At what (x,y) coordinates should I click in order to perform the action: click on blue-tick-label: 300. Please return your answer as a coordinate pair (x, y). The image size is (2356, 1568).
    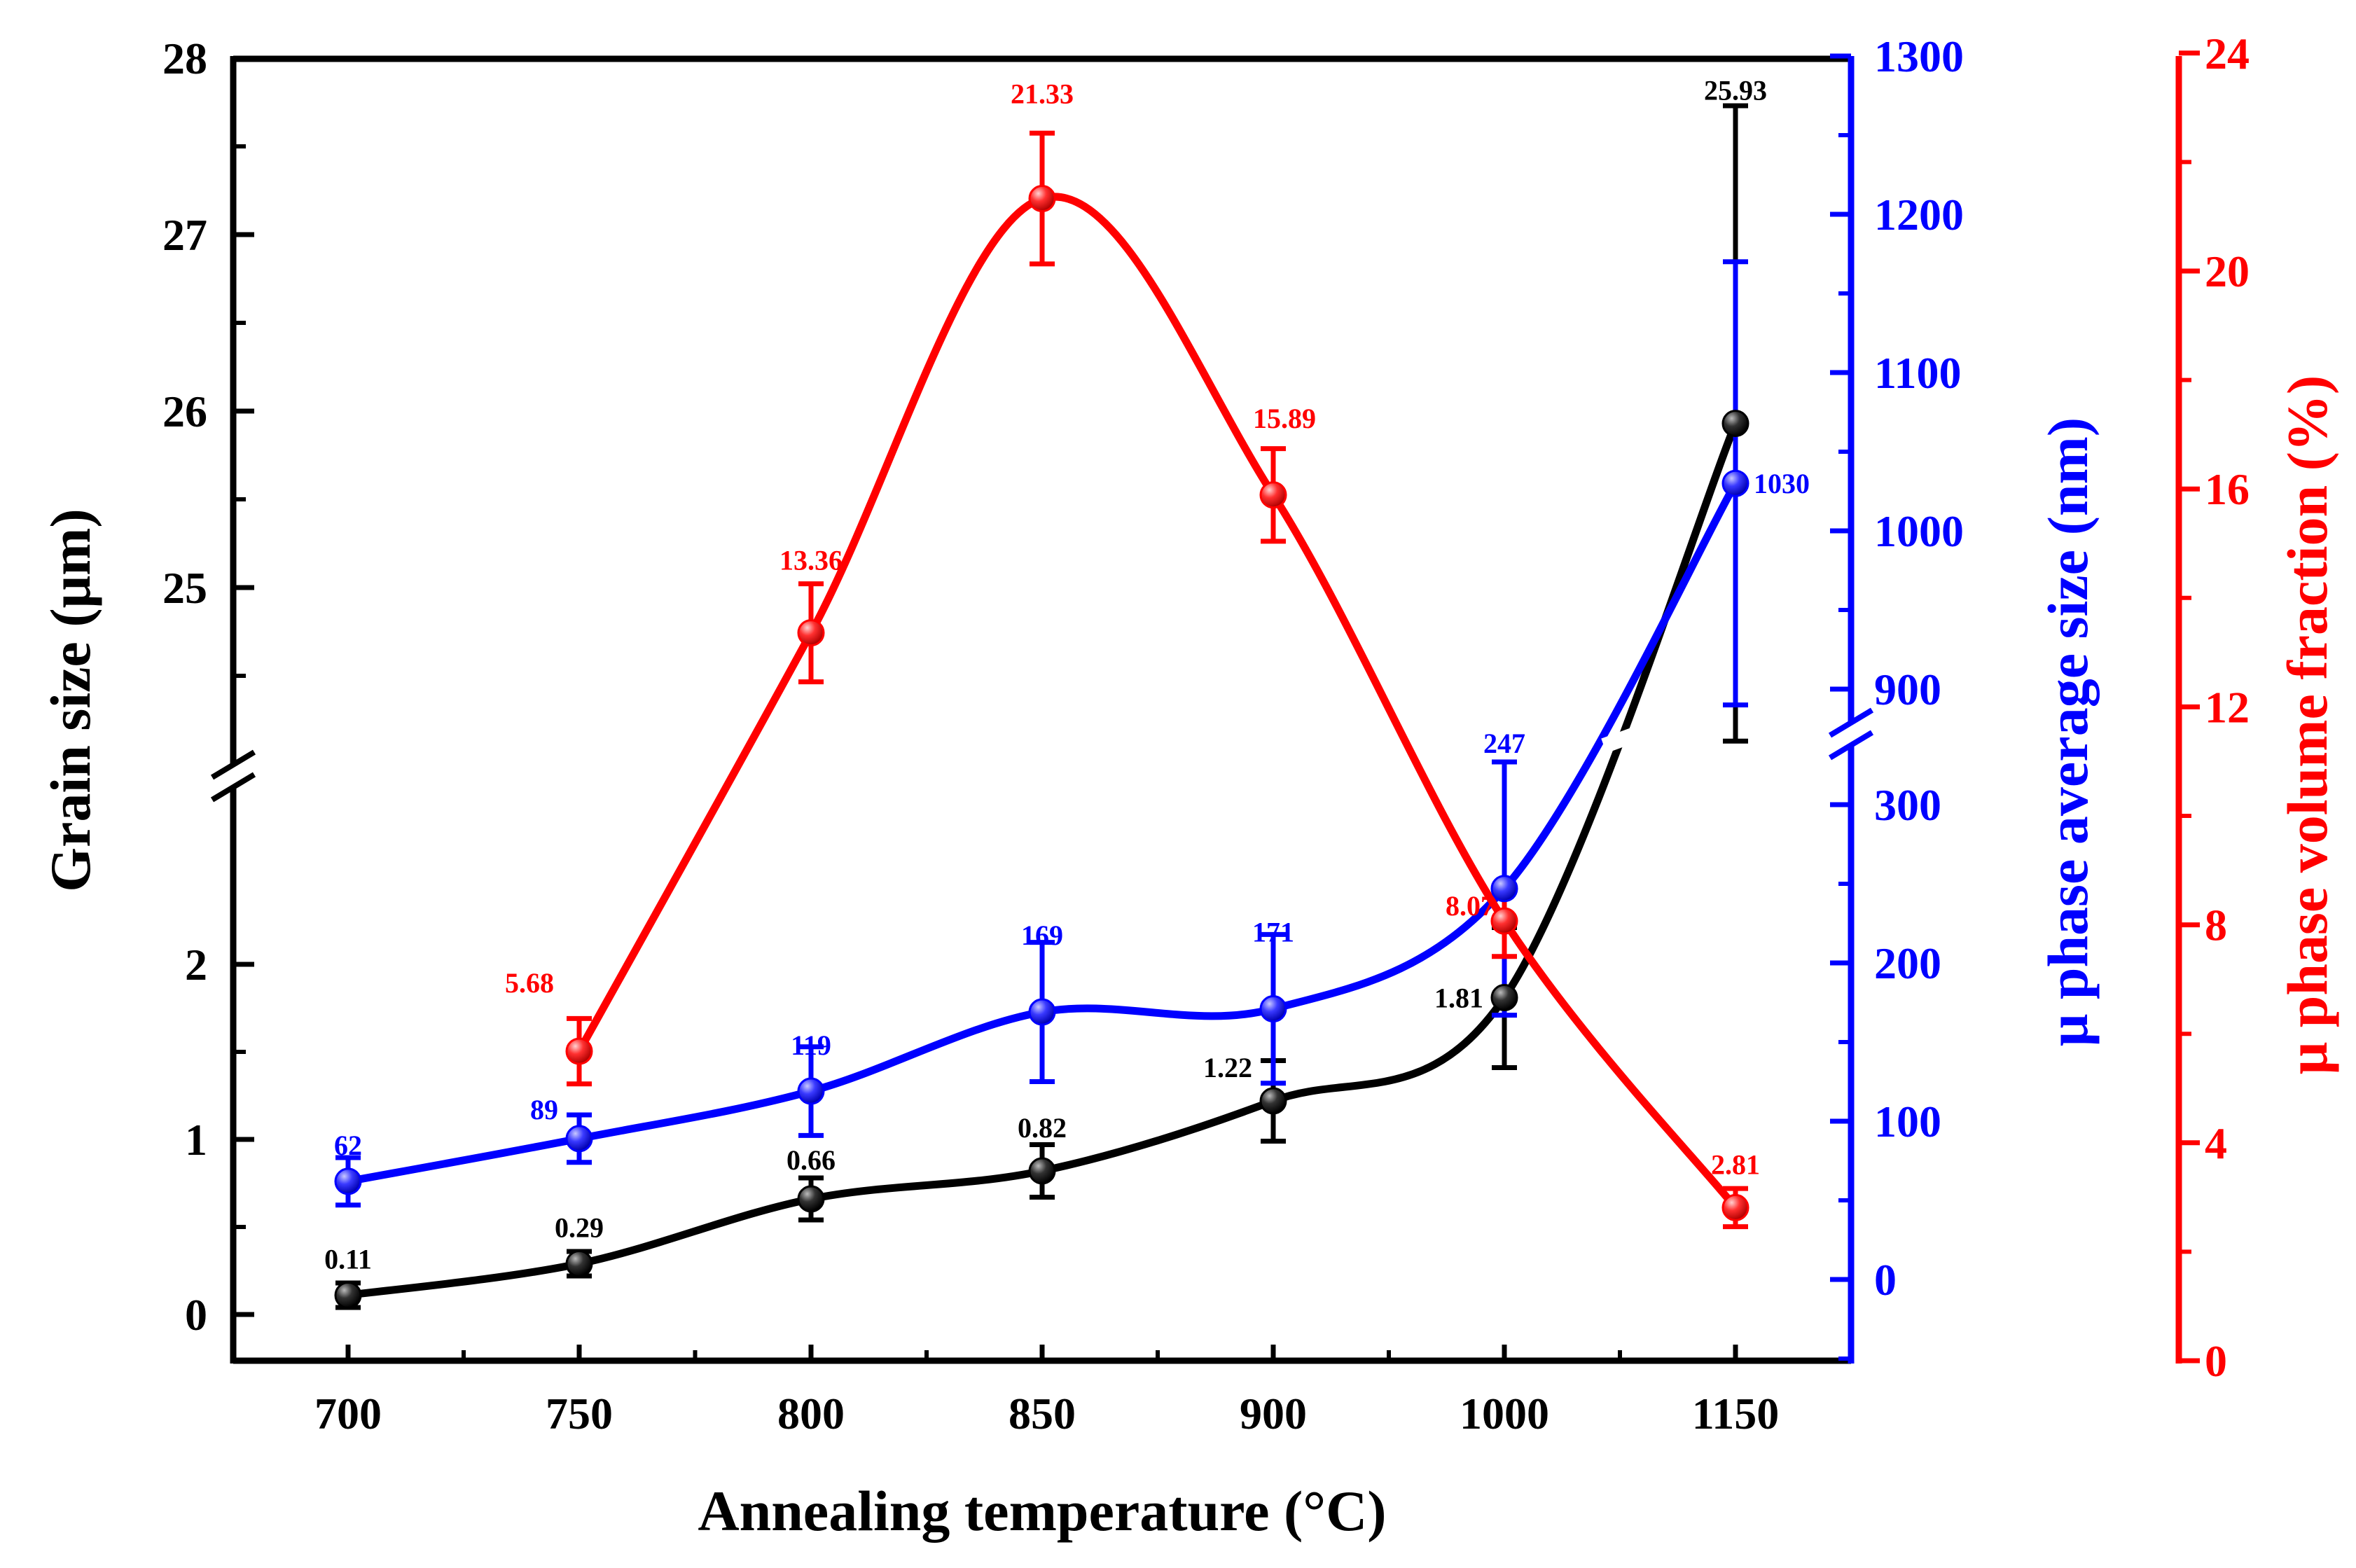
    Looking at the image, I should click on (1907, 805).